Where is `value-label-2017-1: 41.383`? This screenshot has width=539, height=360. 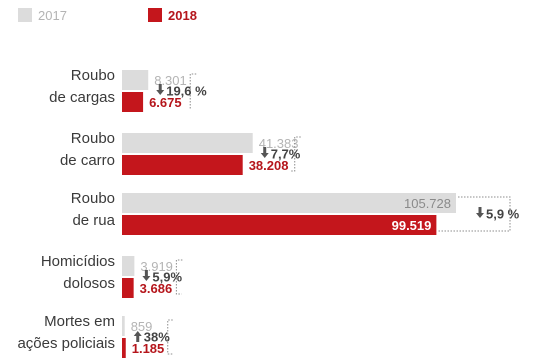 value-label-2017-1: 41.383 is located at coordinates (279, 143).